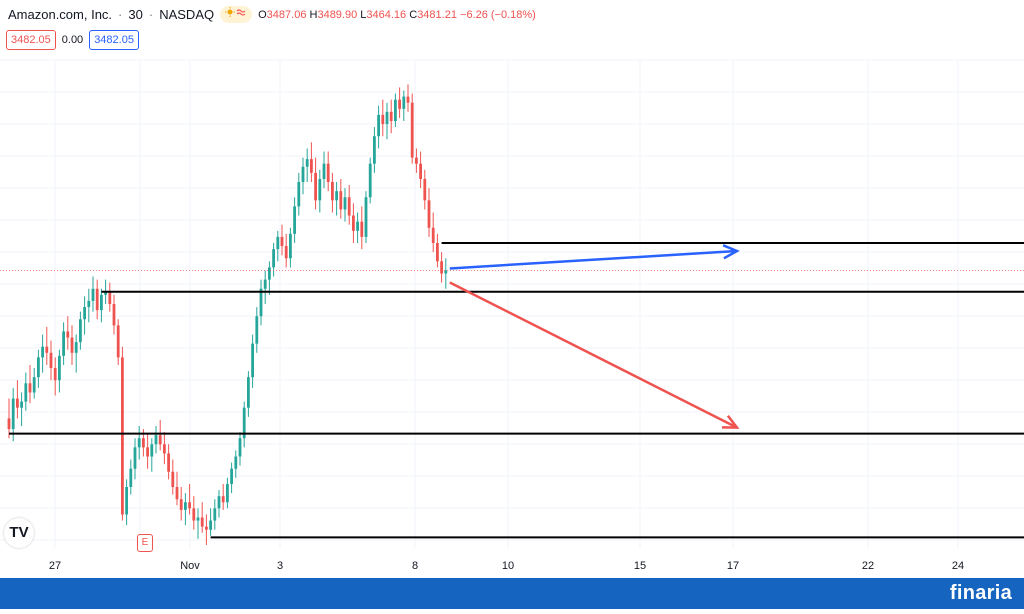 This screenshot has height=614, width=1024. What do you see at coordinates (980, 593) in the screenshot?
I see `watermark-logo: finaria` at bounding box center [980, 593].